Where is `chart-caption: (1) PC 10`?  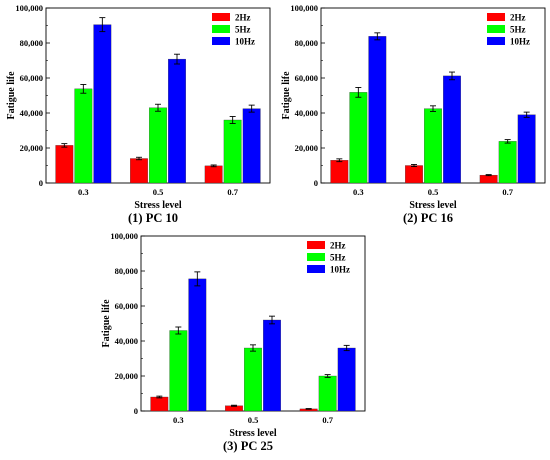
chart-caption: (1) PC 10 is located at coordinates (153, 218).